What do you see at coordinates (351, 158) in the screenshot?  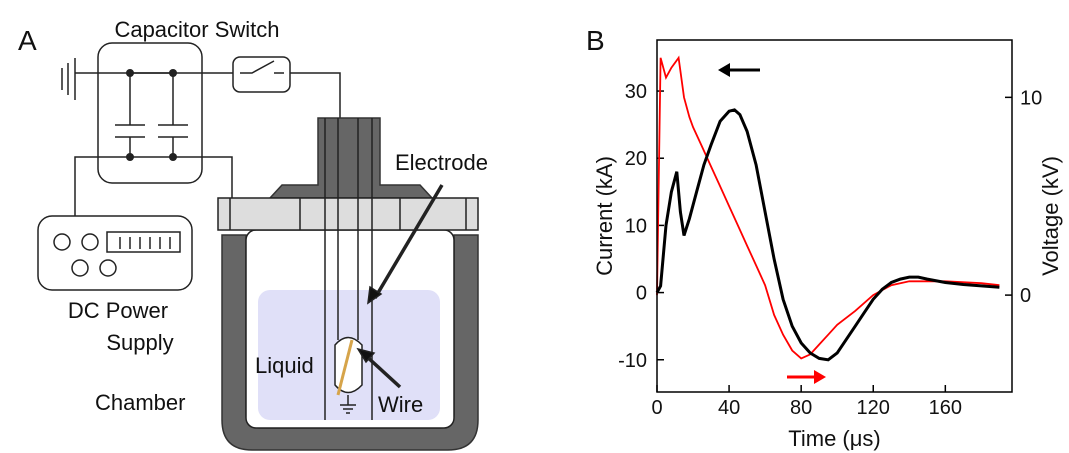 I see `lid` at bounding box center [351, 158].